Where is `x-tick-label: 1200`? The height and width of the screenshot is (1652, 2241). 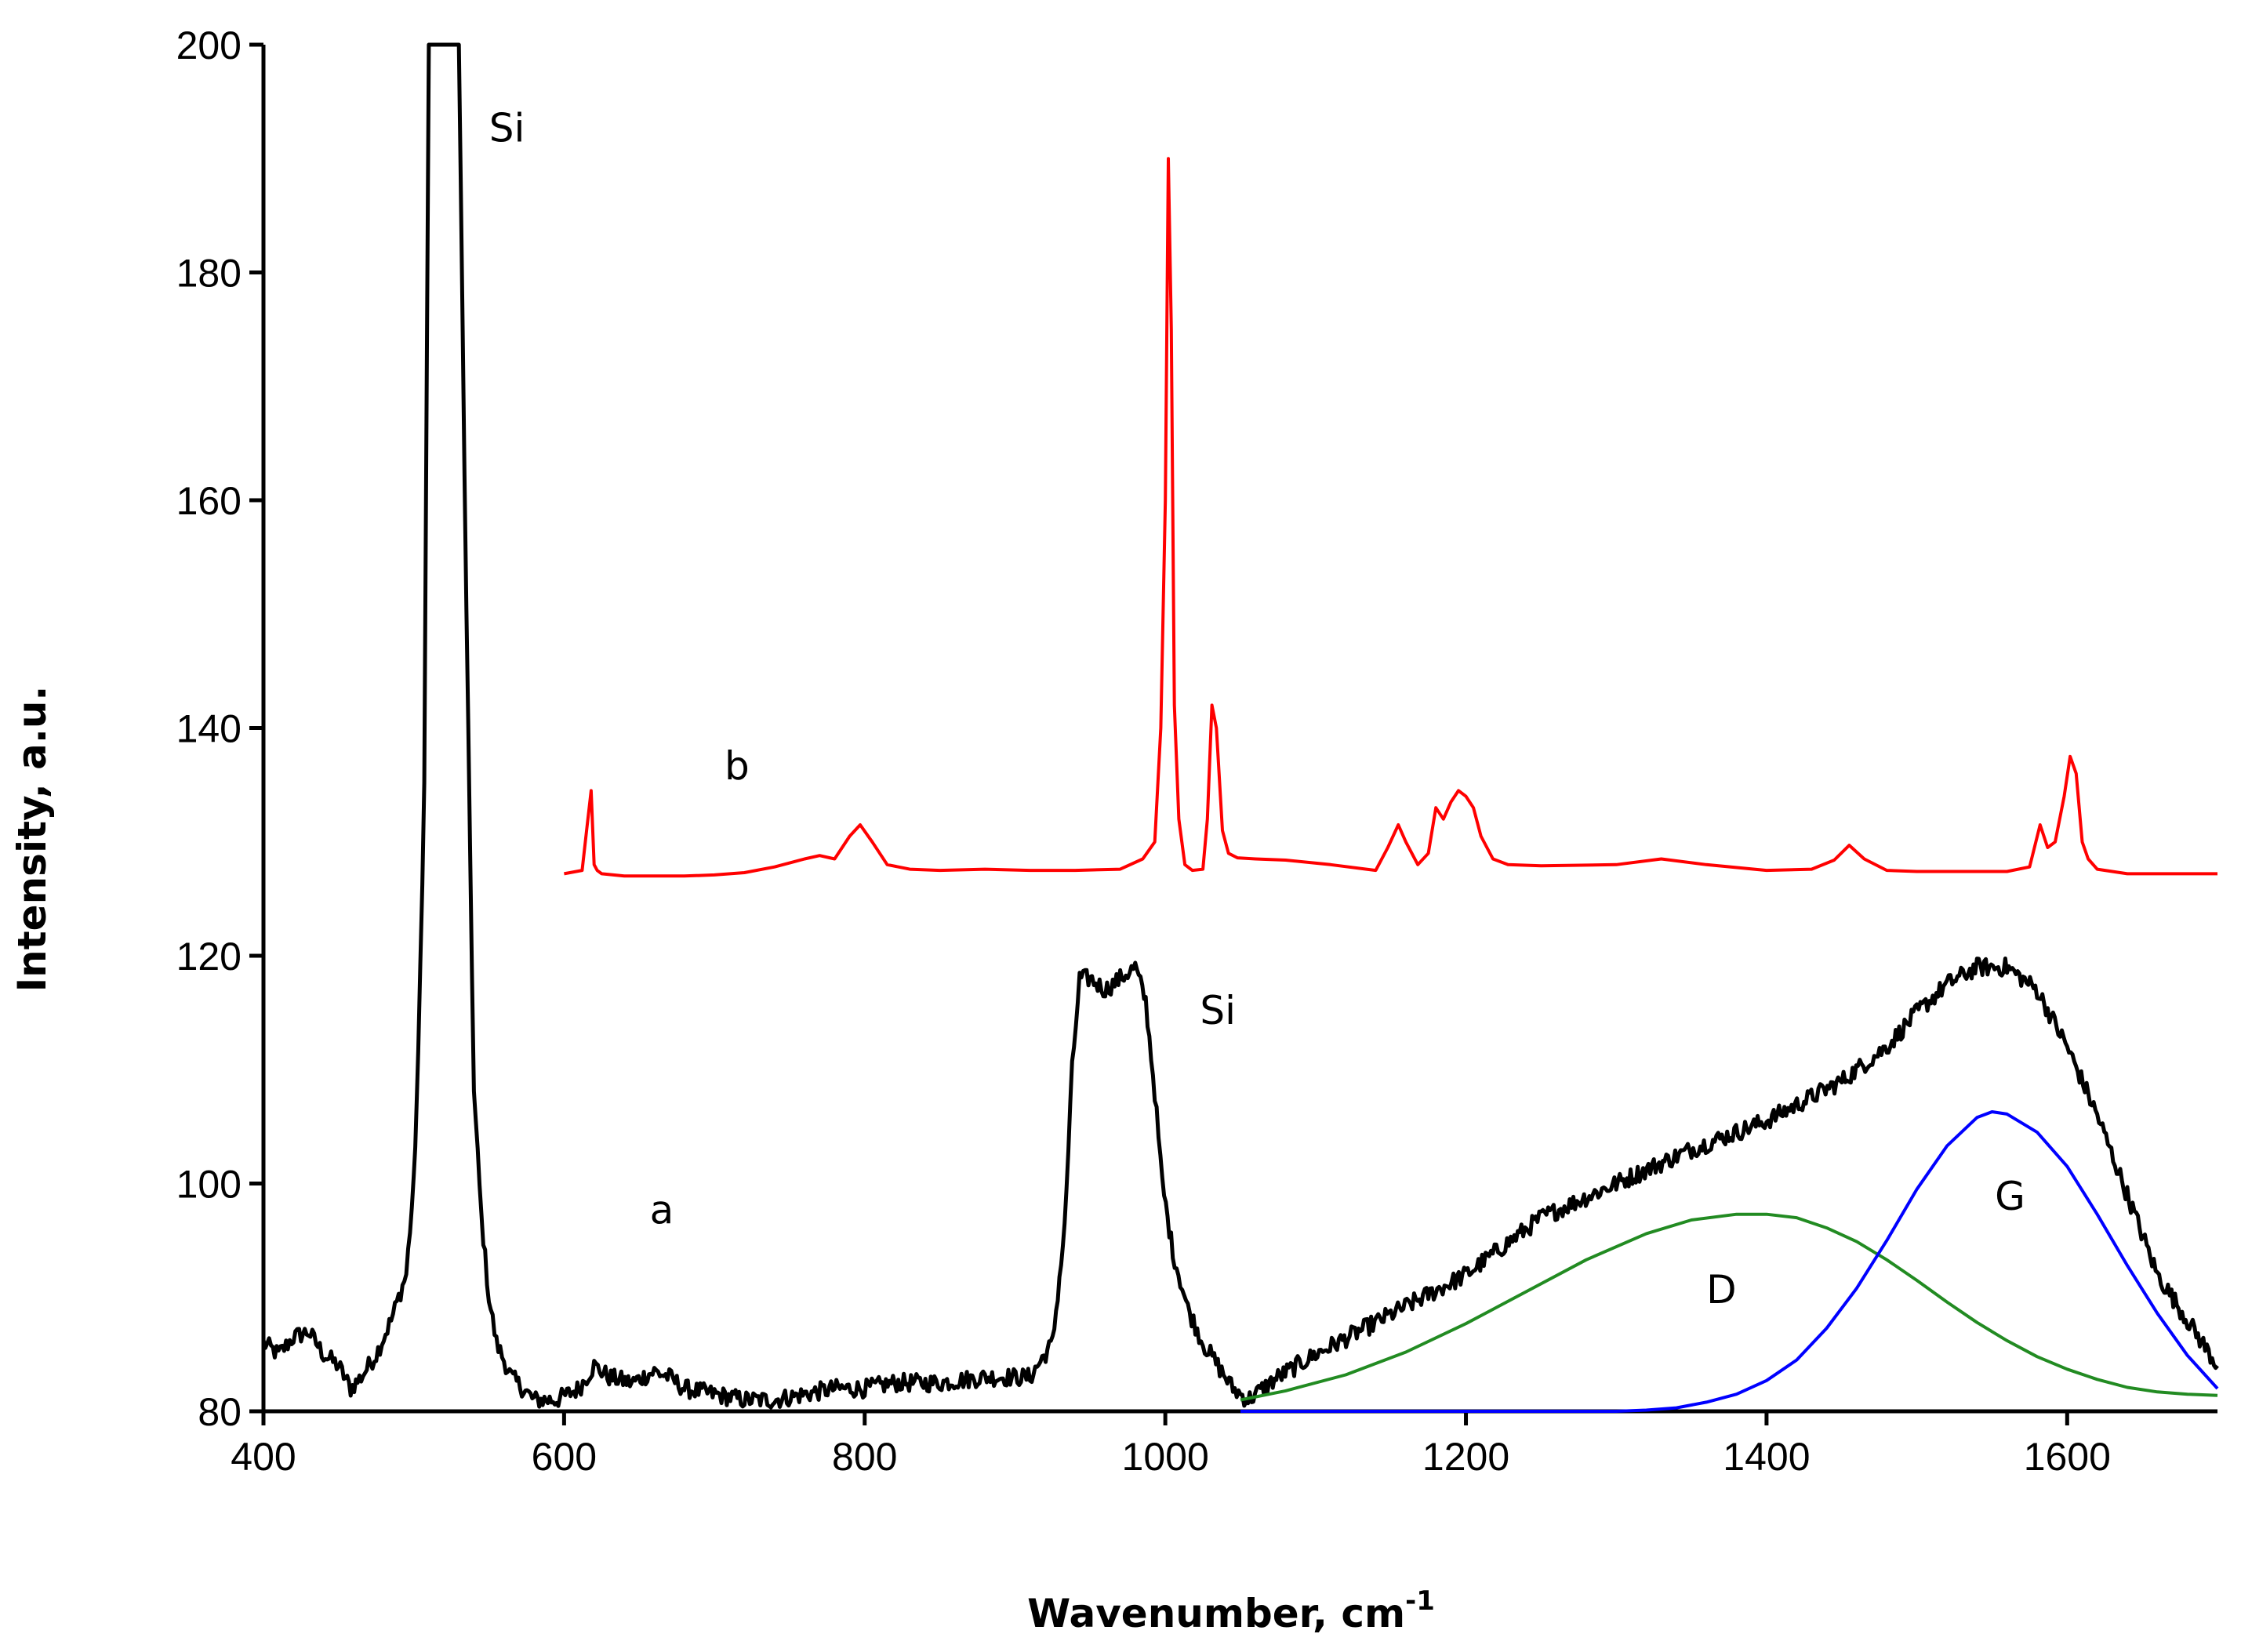 x-tick-label: 1200 is located at coordinates (1465, 1457).